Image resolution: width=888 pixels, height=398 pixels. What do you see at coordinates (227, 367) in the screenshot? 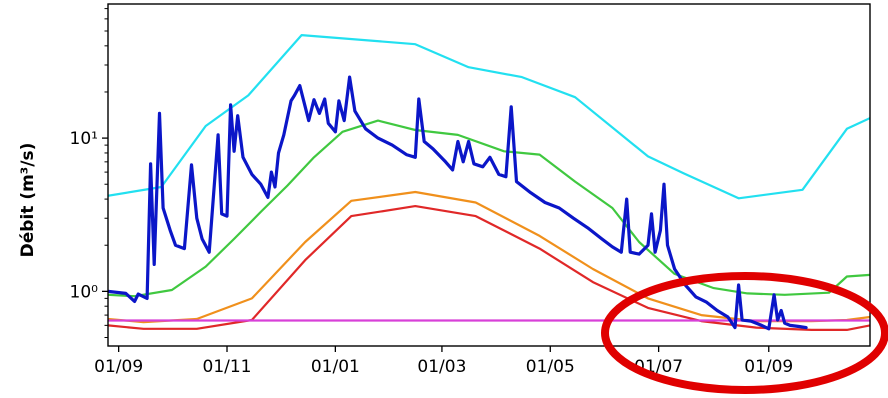
I see `x-tick-label-1: 01/11` at bounding box center [227, 367].